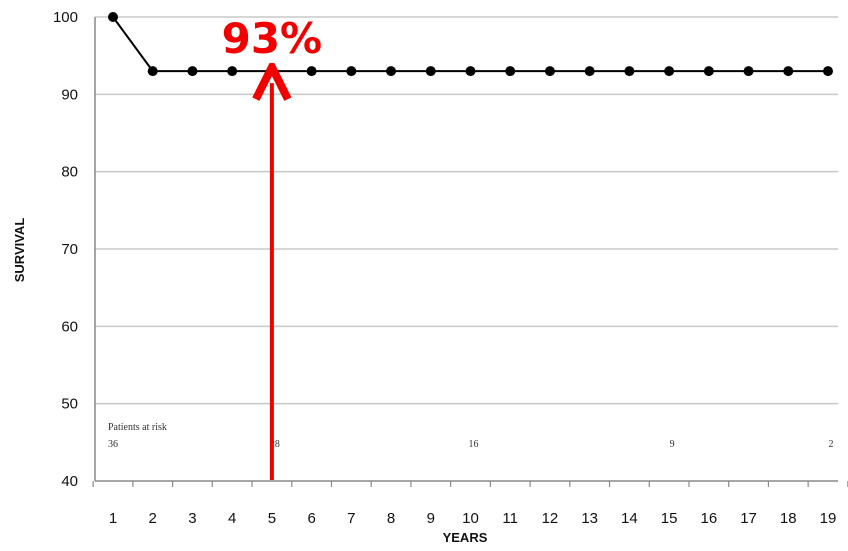 The image size is (848, 551). What do you see at coordinates (311, 518) in the screenshot?
I see `x-tick-label: 6` at bounding box center [311, 518].